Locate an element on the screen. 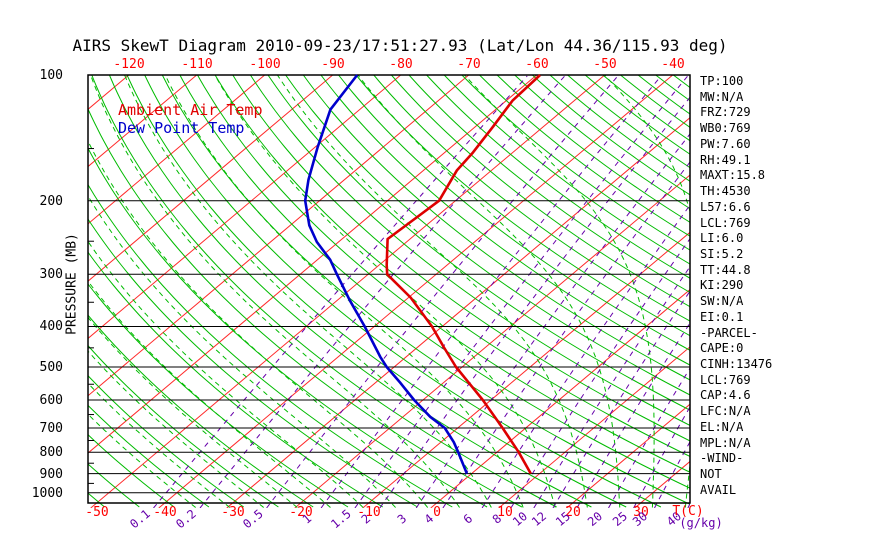 The height and width of the screenshot is (560, 870). stats-line: LFC:N/A is located at coordinates (725, 411).